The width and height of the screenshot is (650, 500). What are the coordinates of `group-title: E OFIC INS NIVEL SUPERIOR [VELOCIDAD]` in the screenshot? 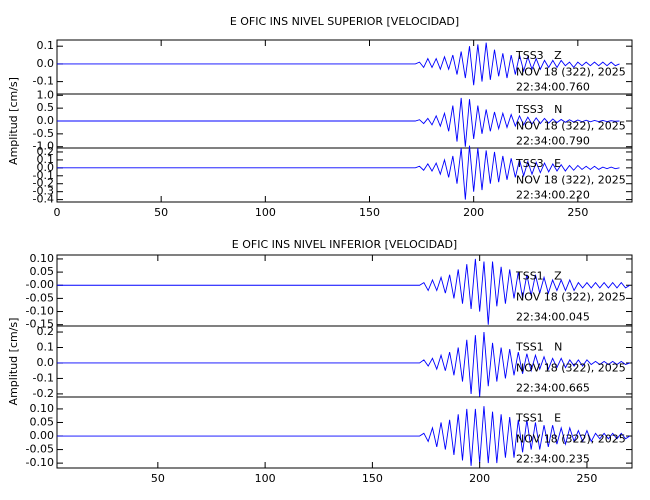 It's located at (344, 21).